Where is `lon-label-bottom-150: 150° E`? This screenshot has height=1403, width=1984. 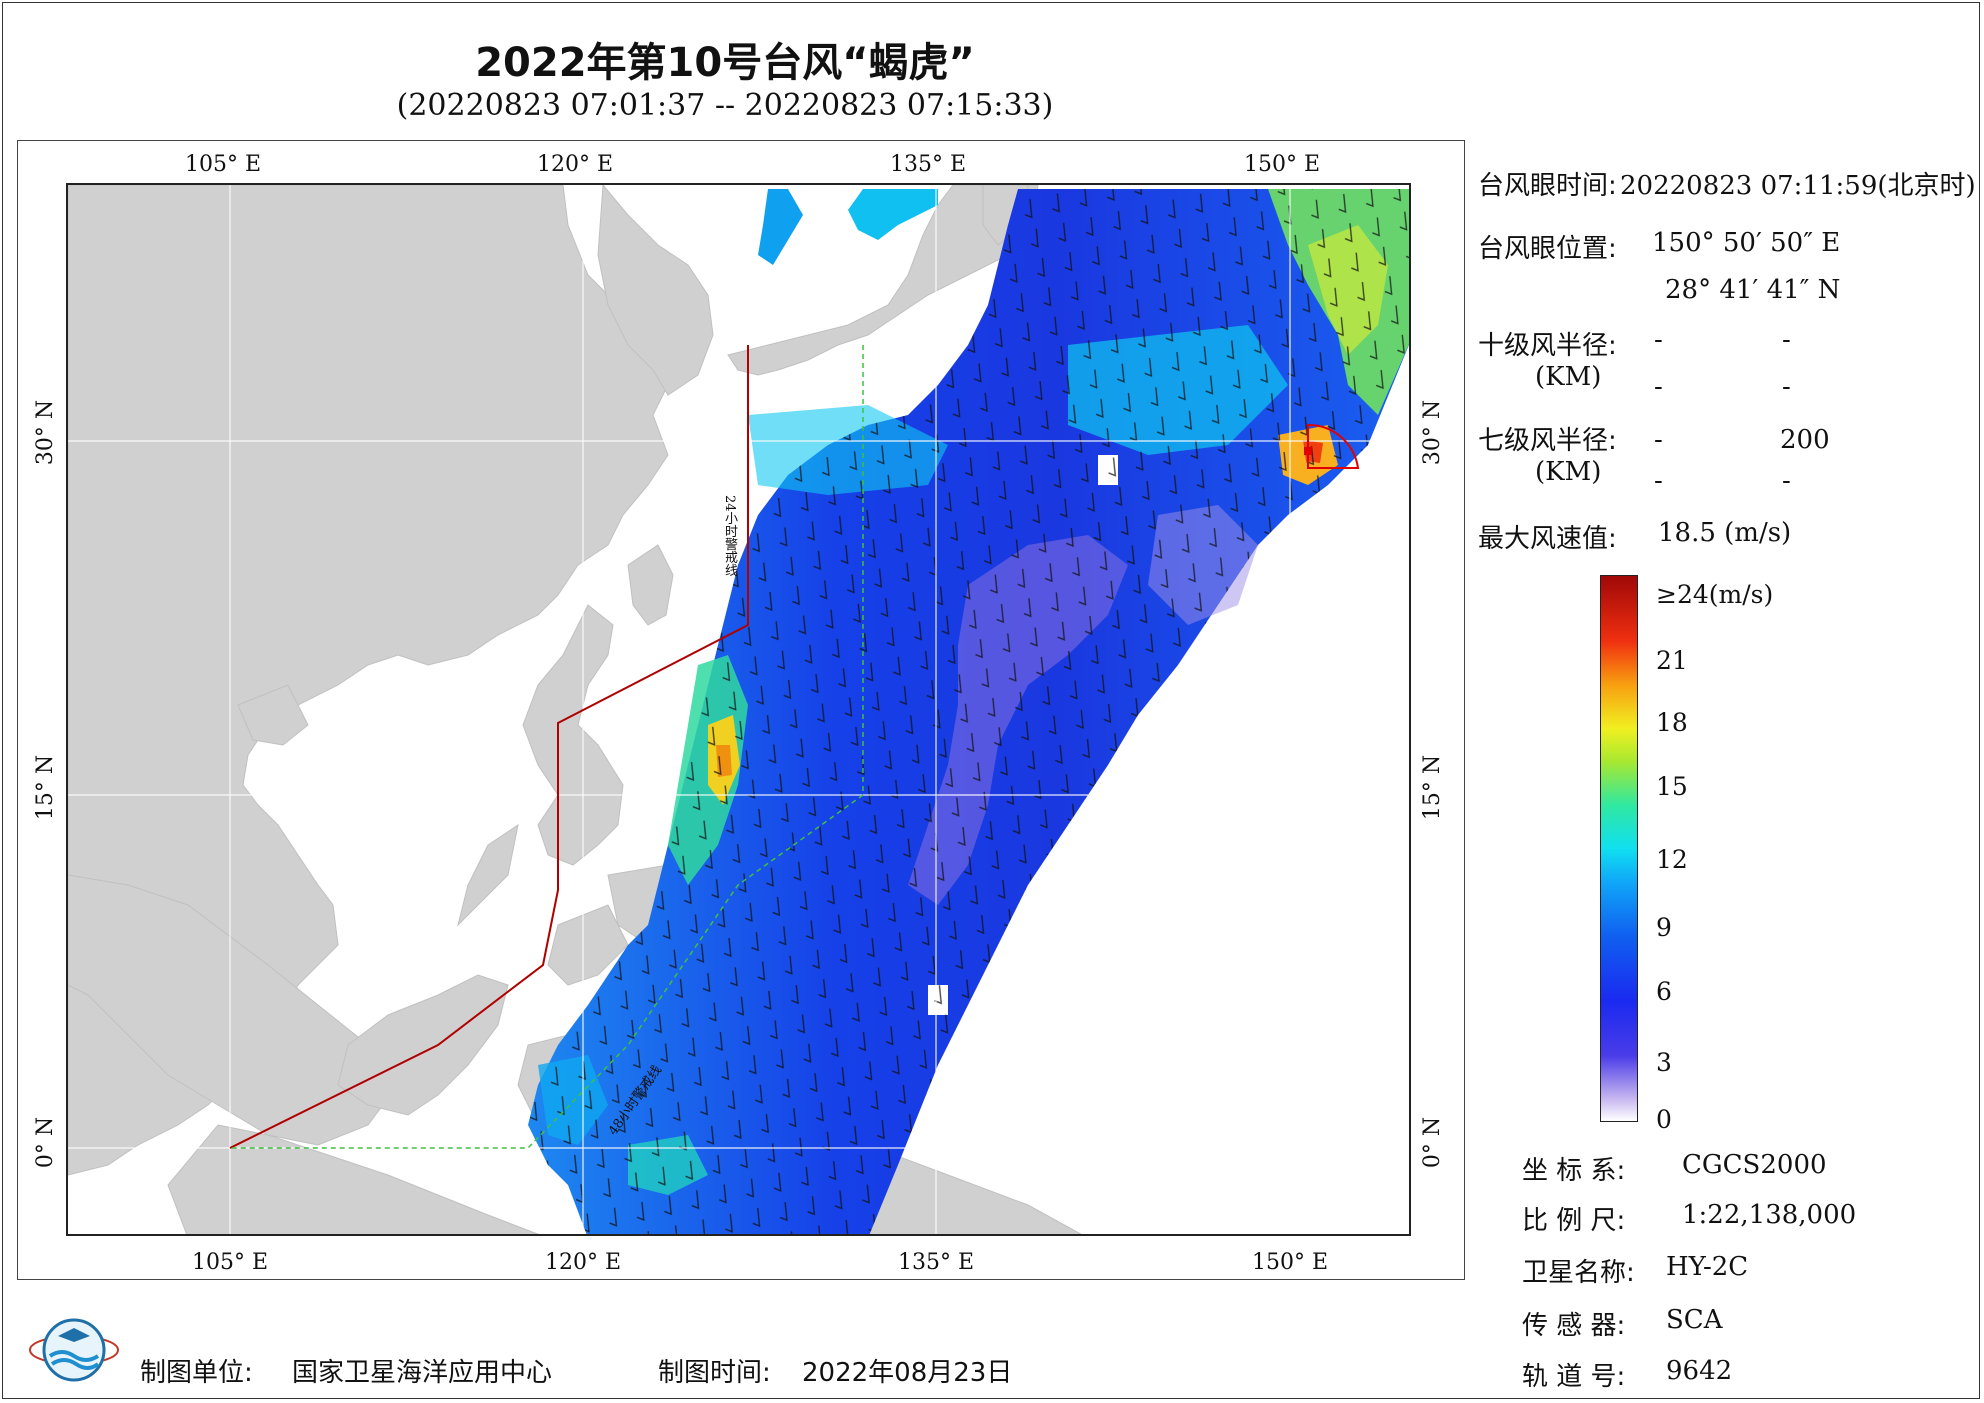
lon-label-bottom-150: 150° E is located at coordinates (1290, 1262).